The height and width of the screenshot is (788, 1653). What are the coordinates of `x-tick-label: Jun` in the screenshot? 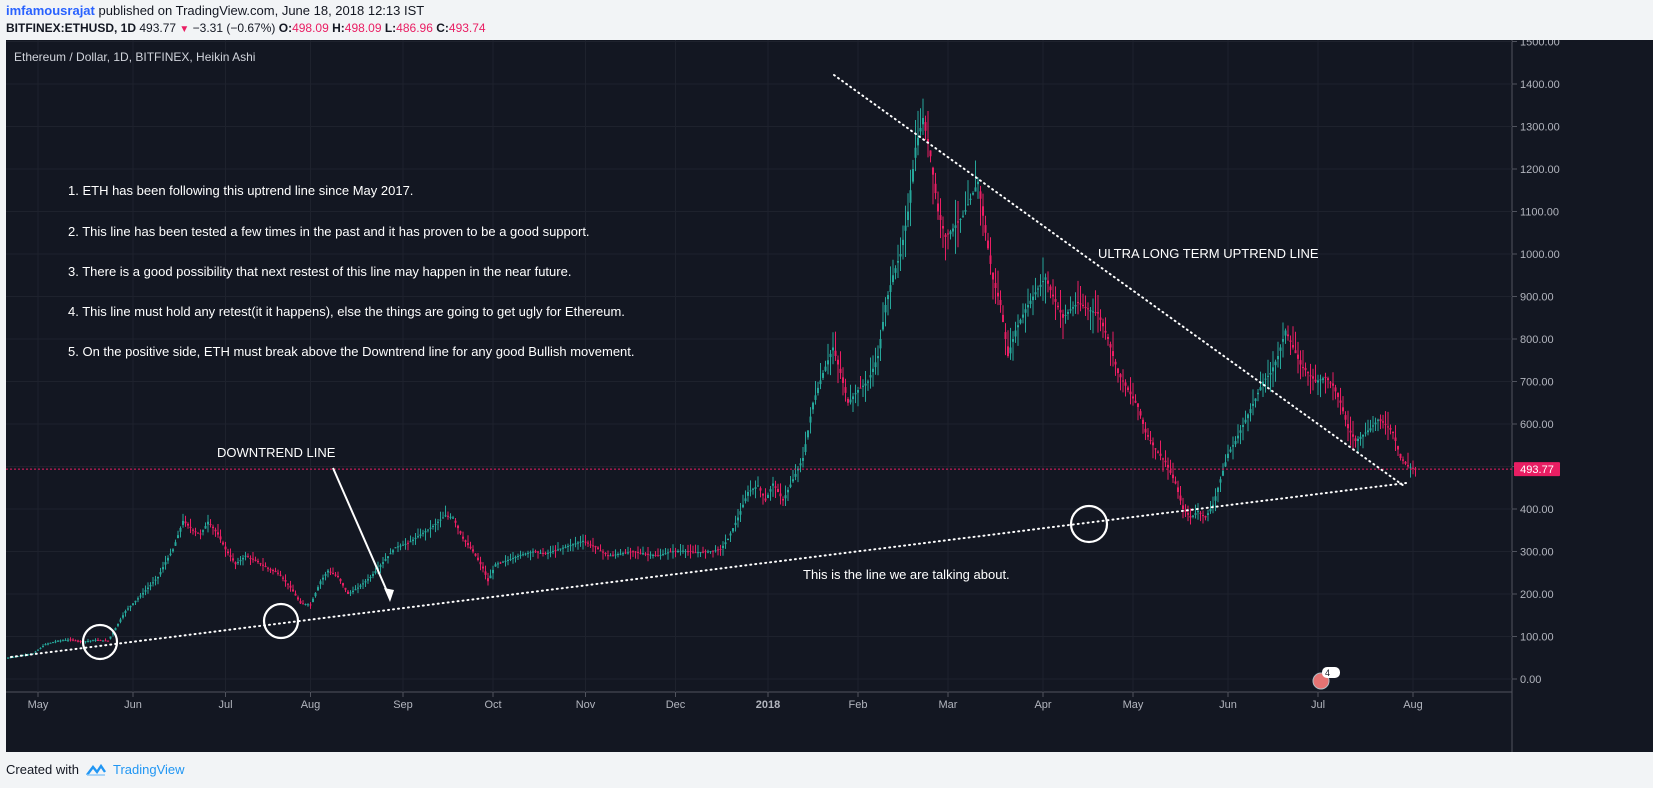 It's located at (1228, 705).